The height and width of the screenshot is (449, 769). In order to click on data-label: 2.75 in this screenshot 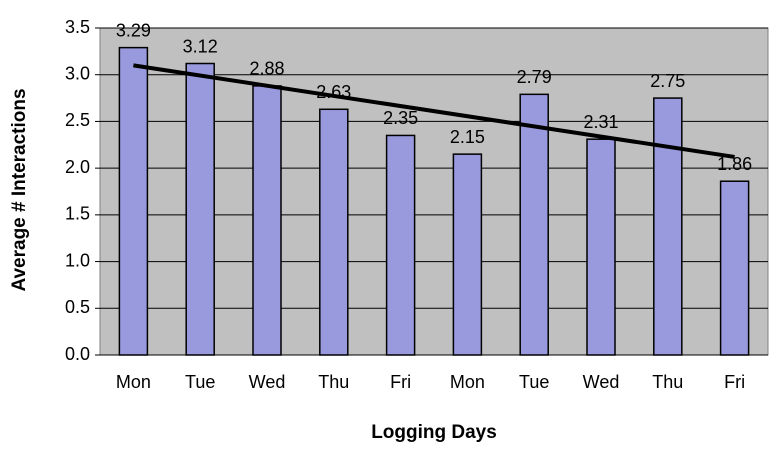, I will do `click(667, 81)`.